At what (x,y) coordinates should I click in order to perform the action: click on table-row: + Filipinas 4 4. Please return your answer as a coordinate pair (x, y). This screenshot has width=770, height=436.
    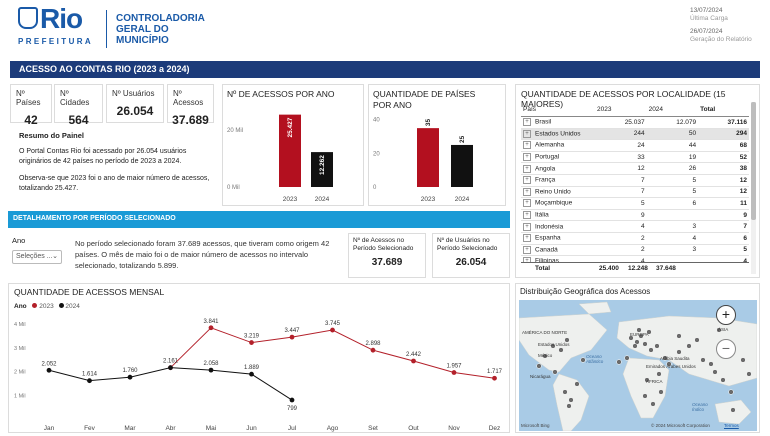
    Looking at the image, I should click on (635, 258).